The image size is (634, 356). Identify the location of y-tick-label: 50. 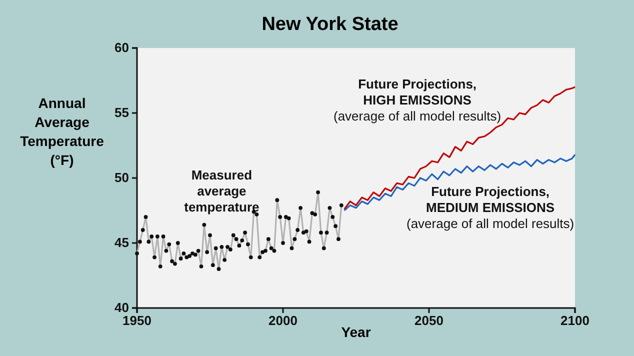
(121, 178).